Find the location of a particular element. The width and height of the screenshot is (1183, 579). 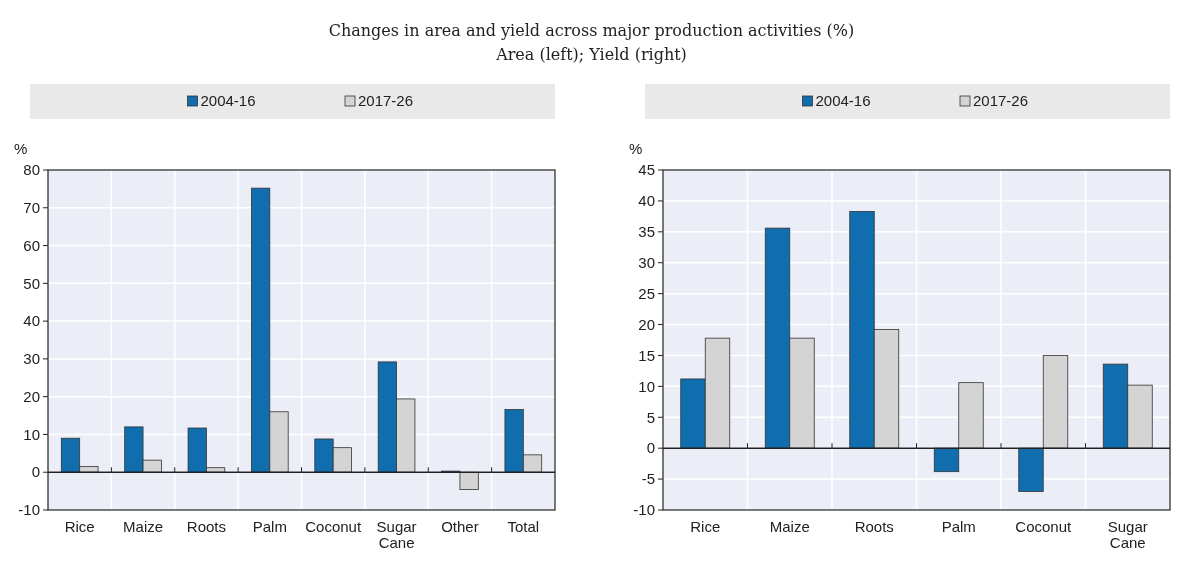

y-tick-label: 80 is located at coordinates (31, 170).